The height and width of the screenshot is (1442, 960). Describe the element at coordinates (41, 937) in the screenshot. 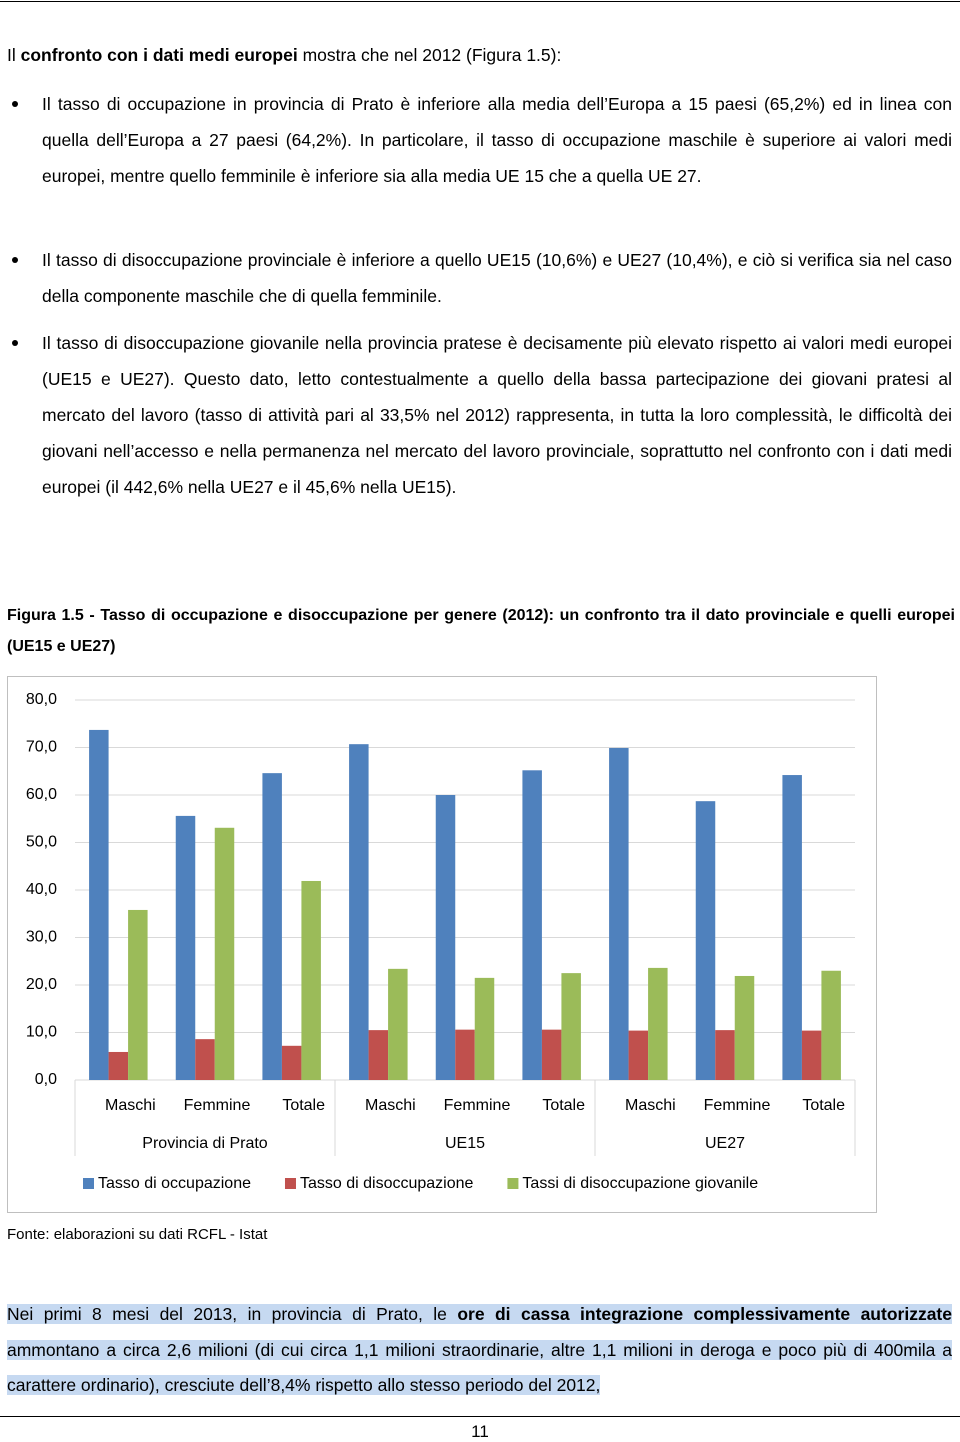

I see `y-tick-label: 30,0` at that location.